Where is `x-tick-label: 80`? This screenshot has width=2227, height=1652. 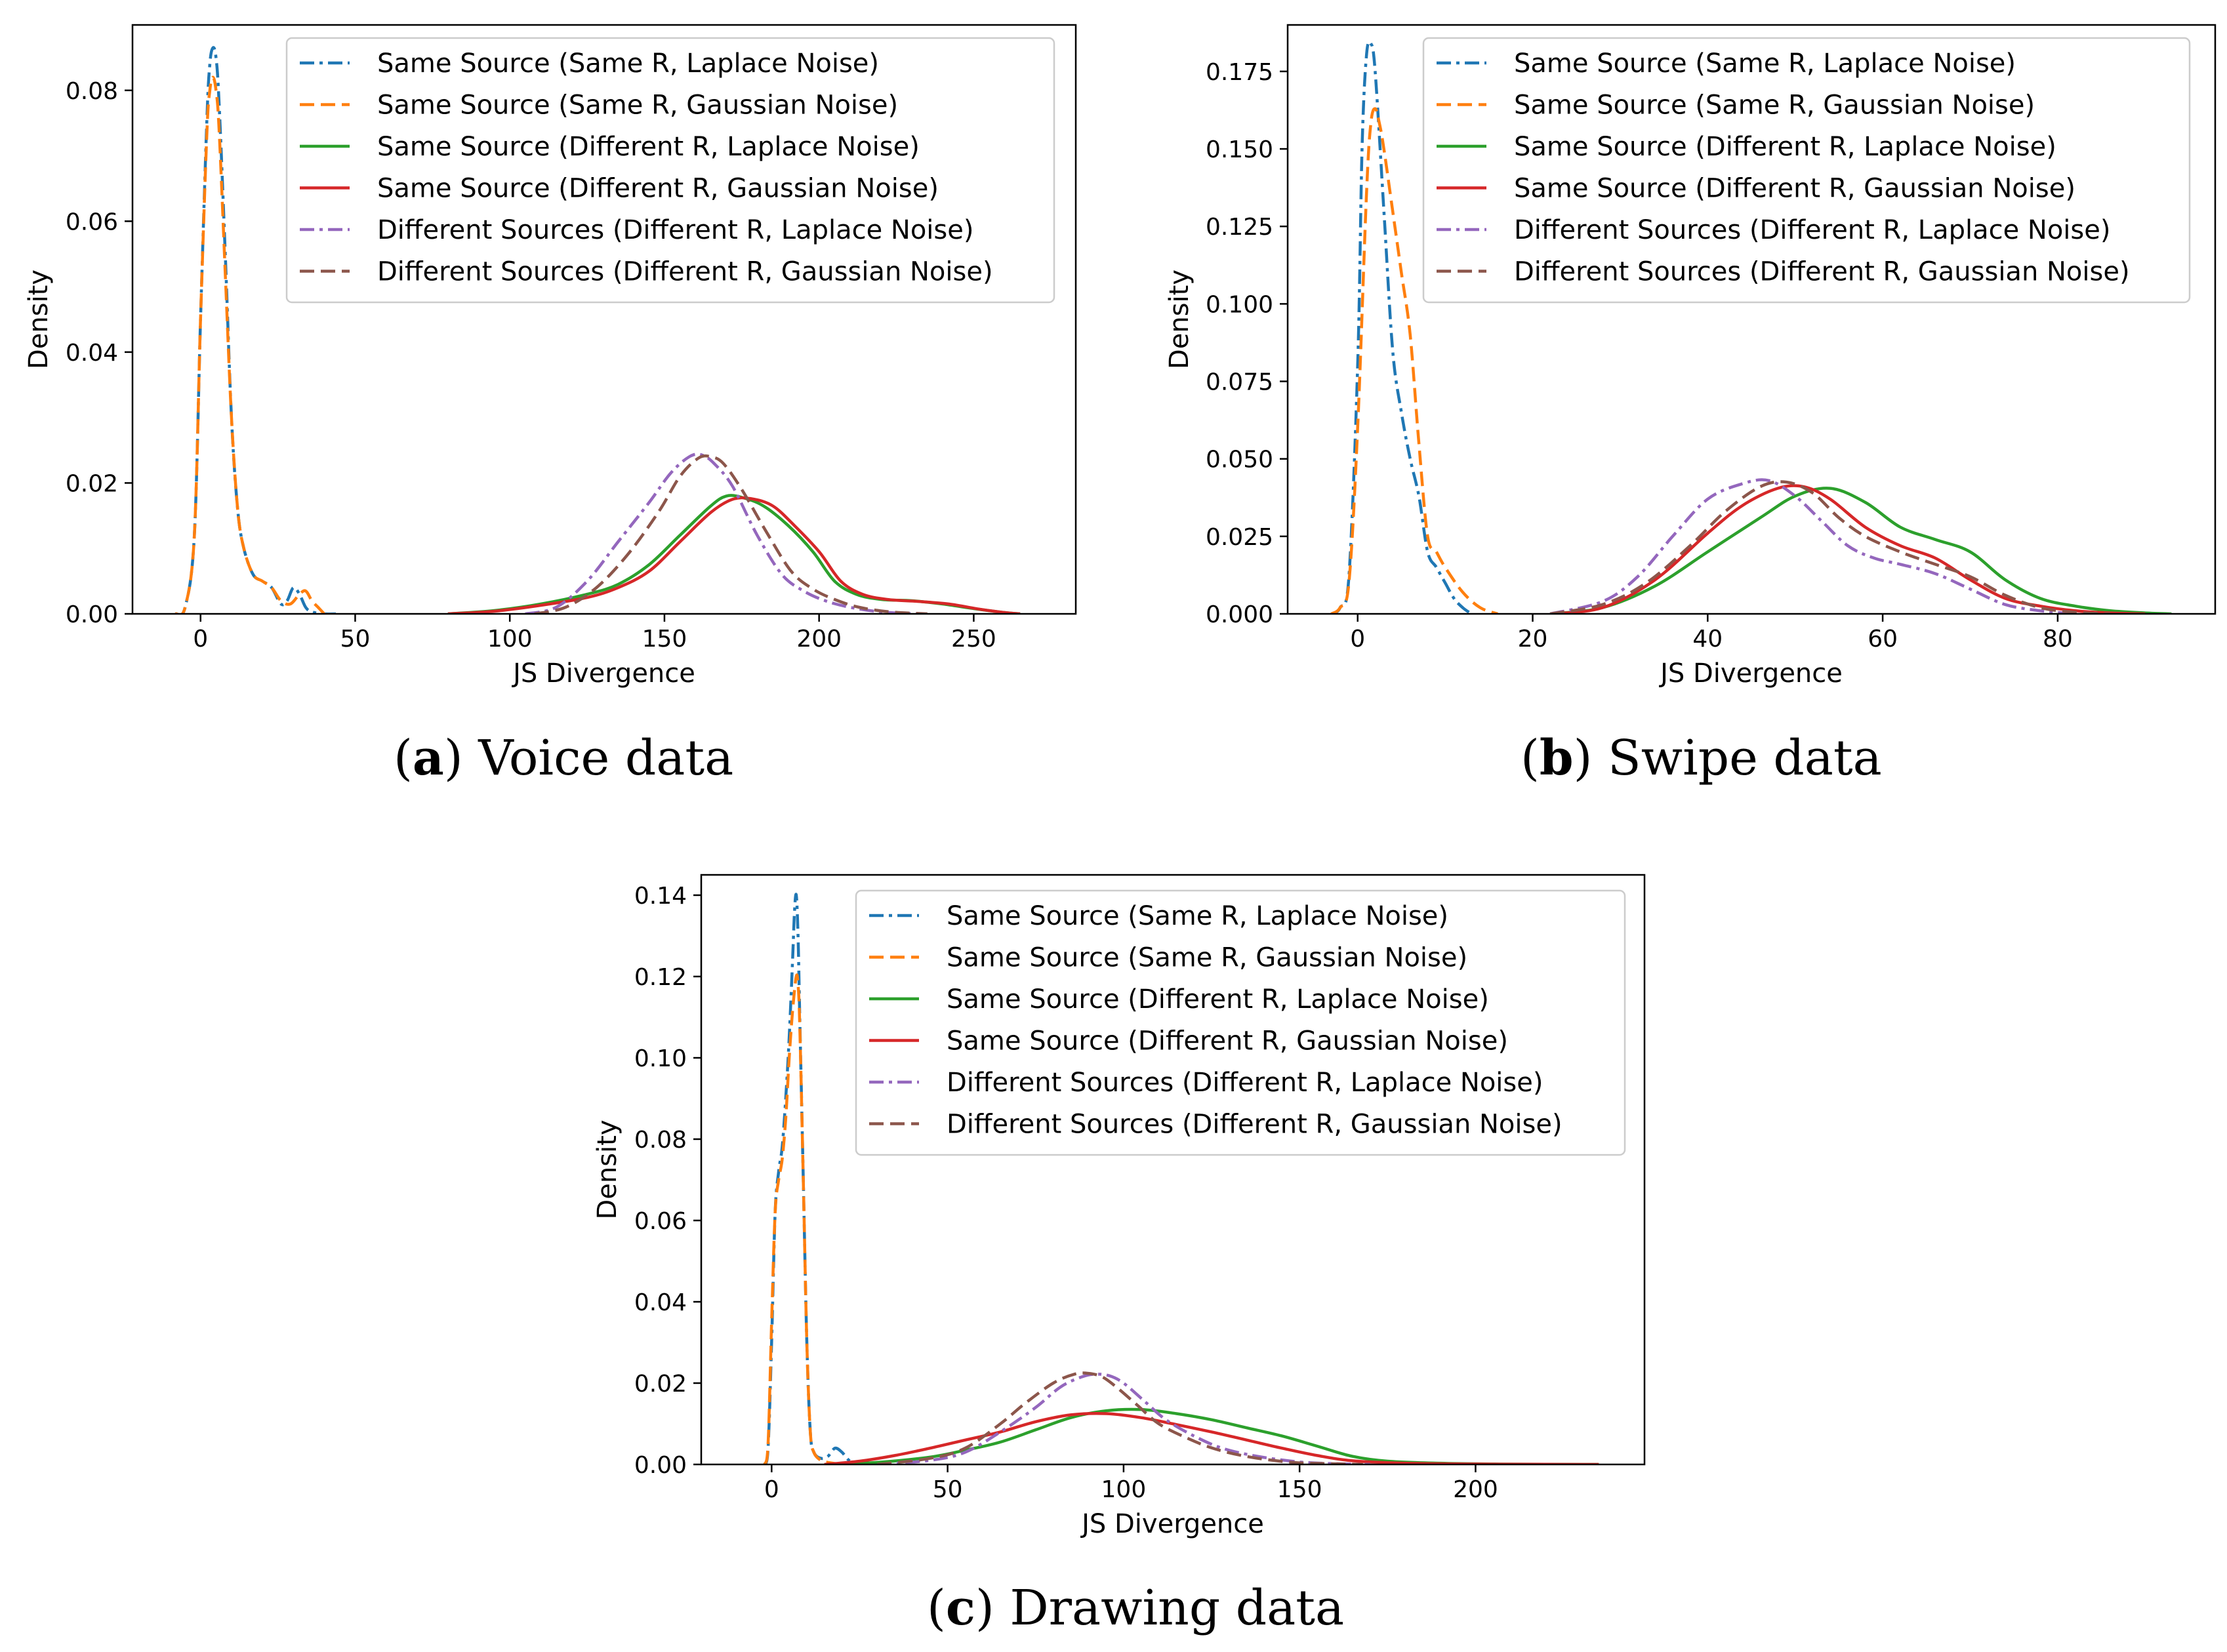 x-tick-label: 80 is located at coordinates (2058, 640).